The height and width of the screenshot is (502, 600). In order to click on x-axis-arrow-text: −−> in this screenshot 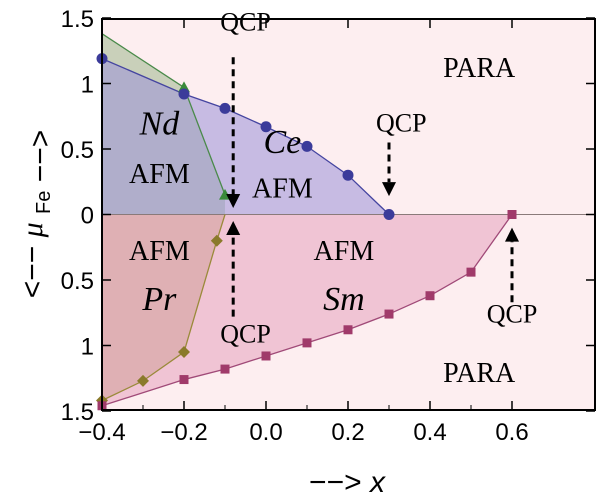, I will do `click(339, 482)`.